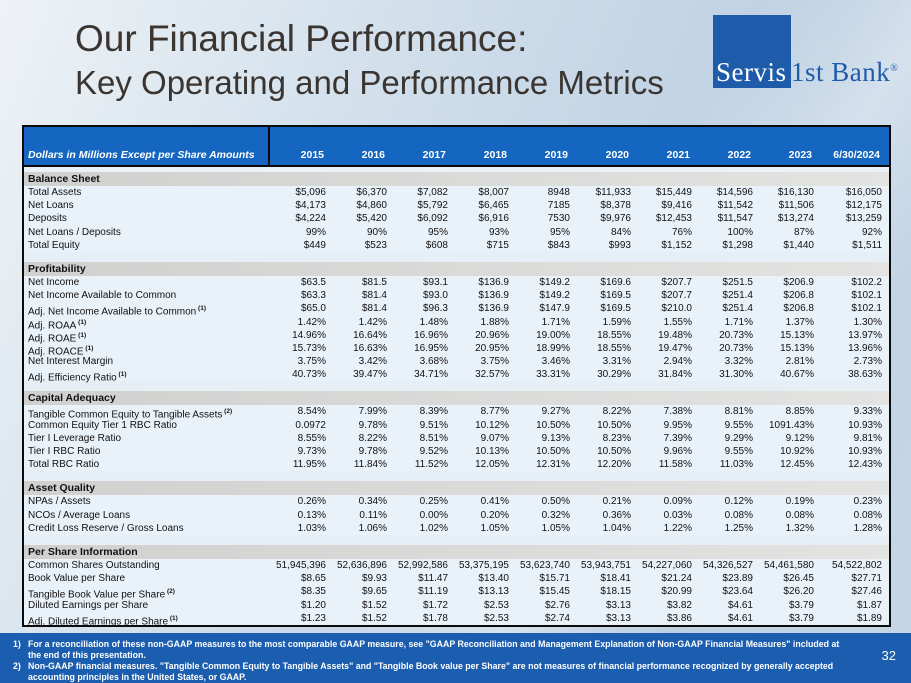 This screenshot has width=911, height=683. I want to click on row-label: Adj. Net Income Available to Common (1), so click(117, 311).